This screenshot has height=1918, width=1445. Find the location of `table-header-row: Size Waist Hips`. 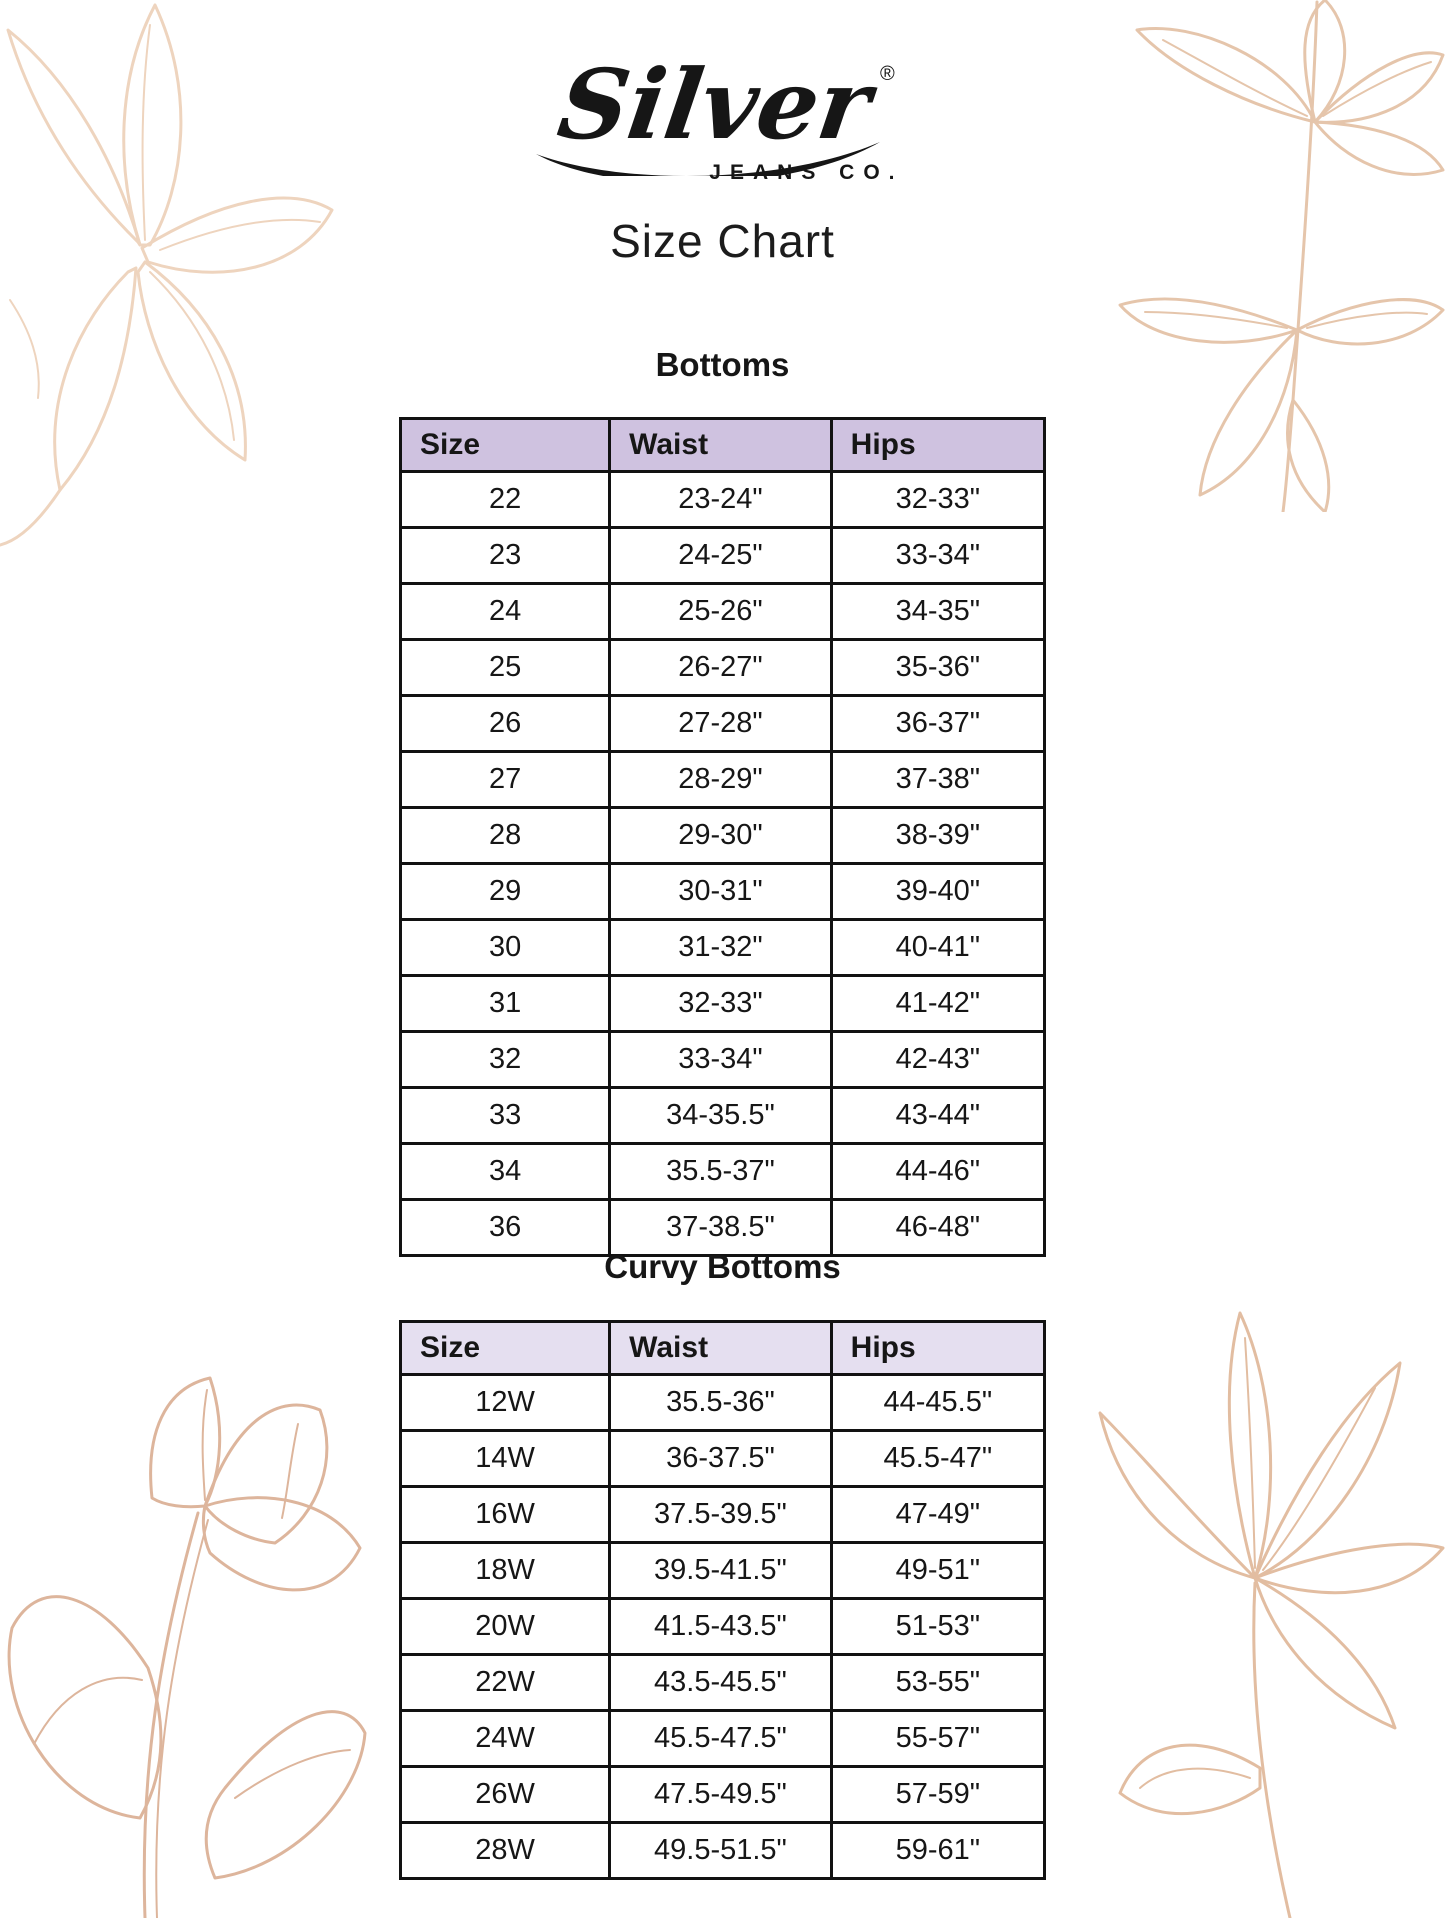

table-header-row: Size Waist Hips is located at coordinates (722, 445).